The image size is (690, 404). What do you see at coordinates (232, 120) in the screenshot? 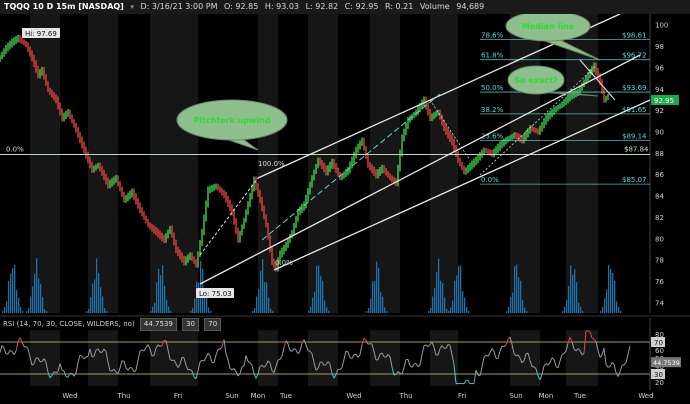
I see `pitchfork-callout-bubble` at bounding box center [232, 120].